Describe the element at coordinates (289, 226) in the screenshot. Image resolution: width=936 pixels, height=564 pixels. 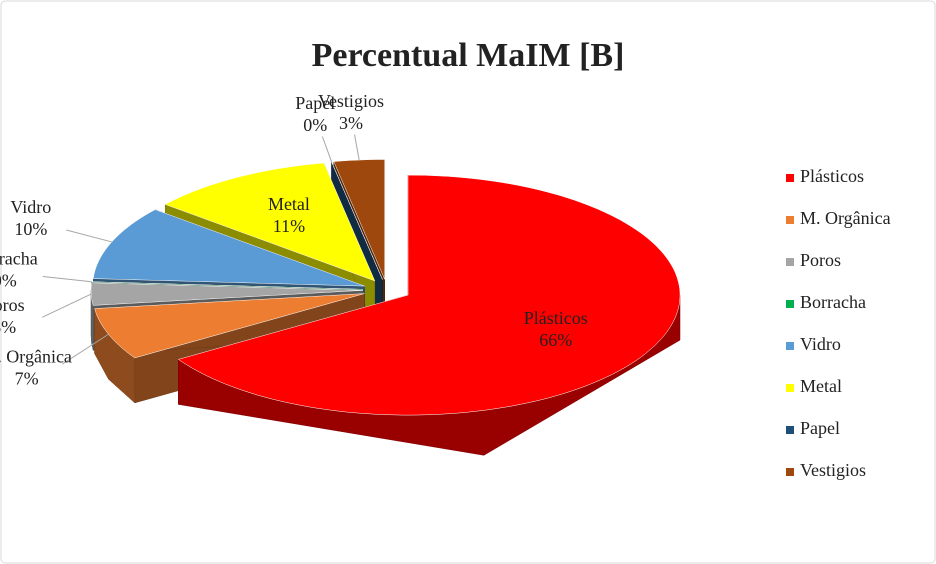
I see `data-label-value: 11%` at that location.